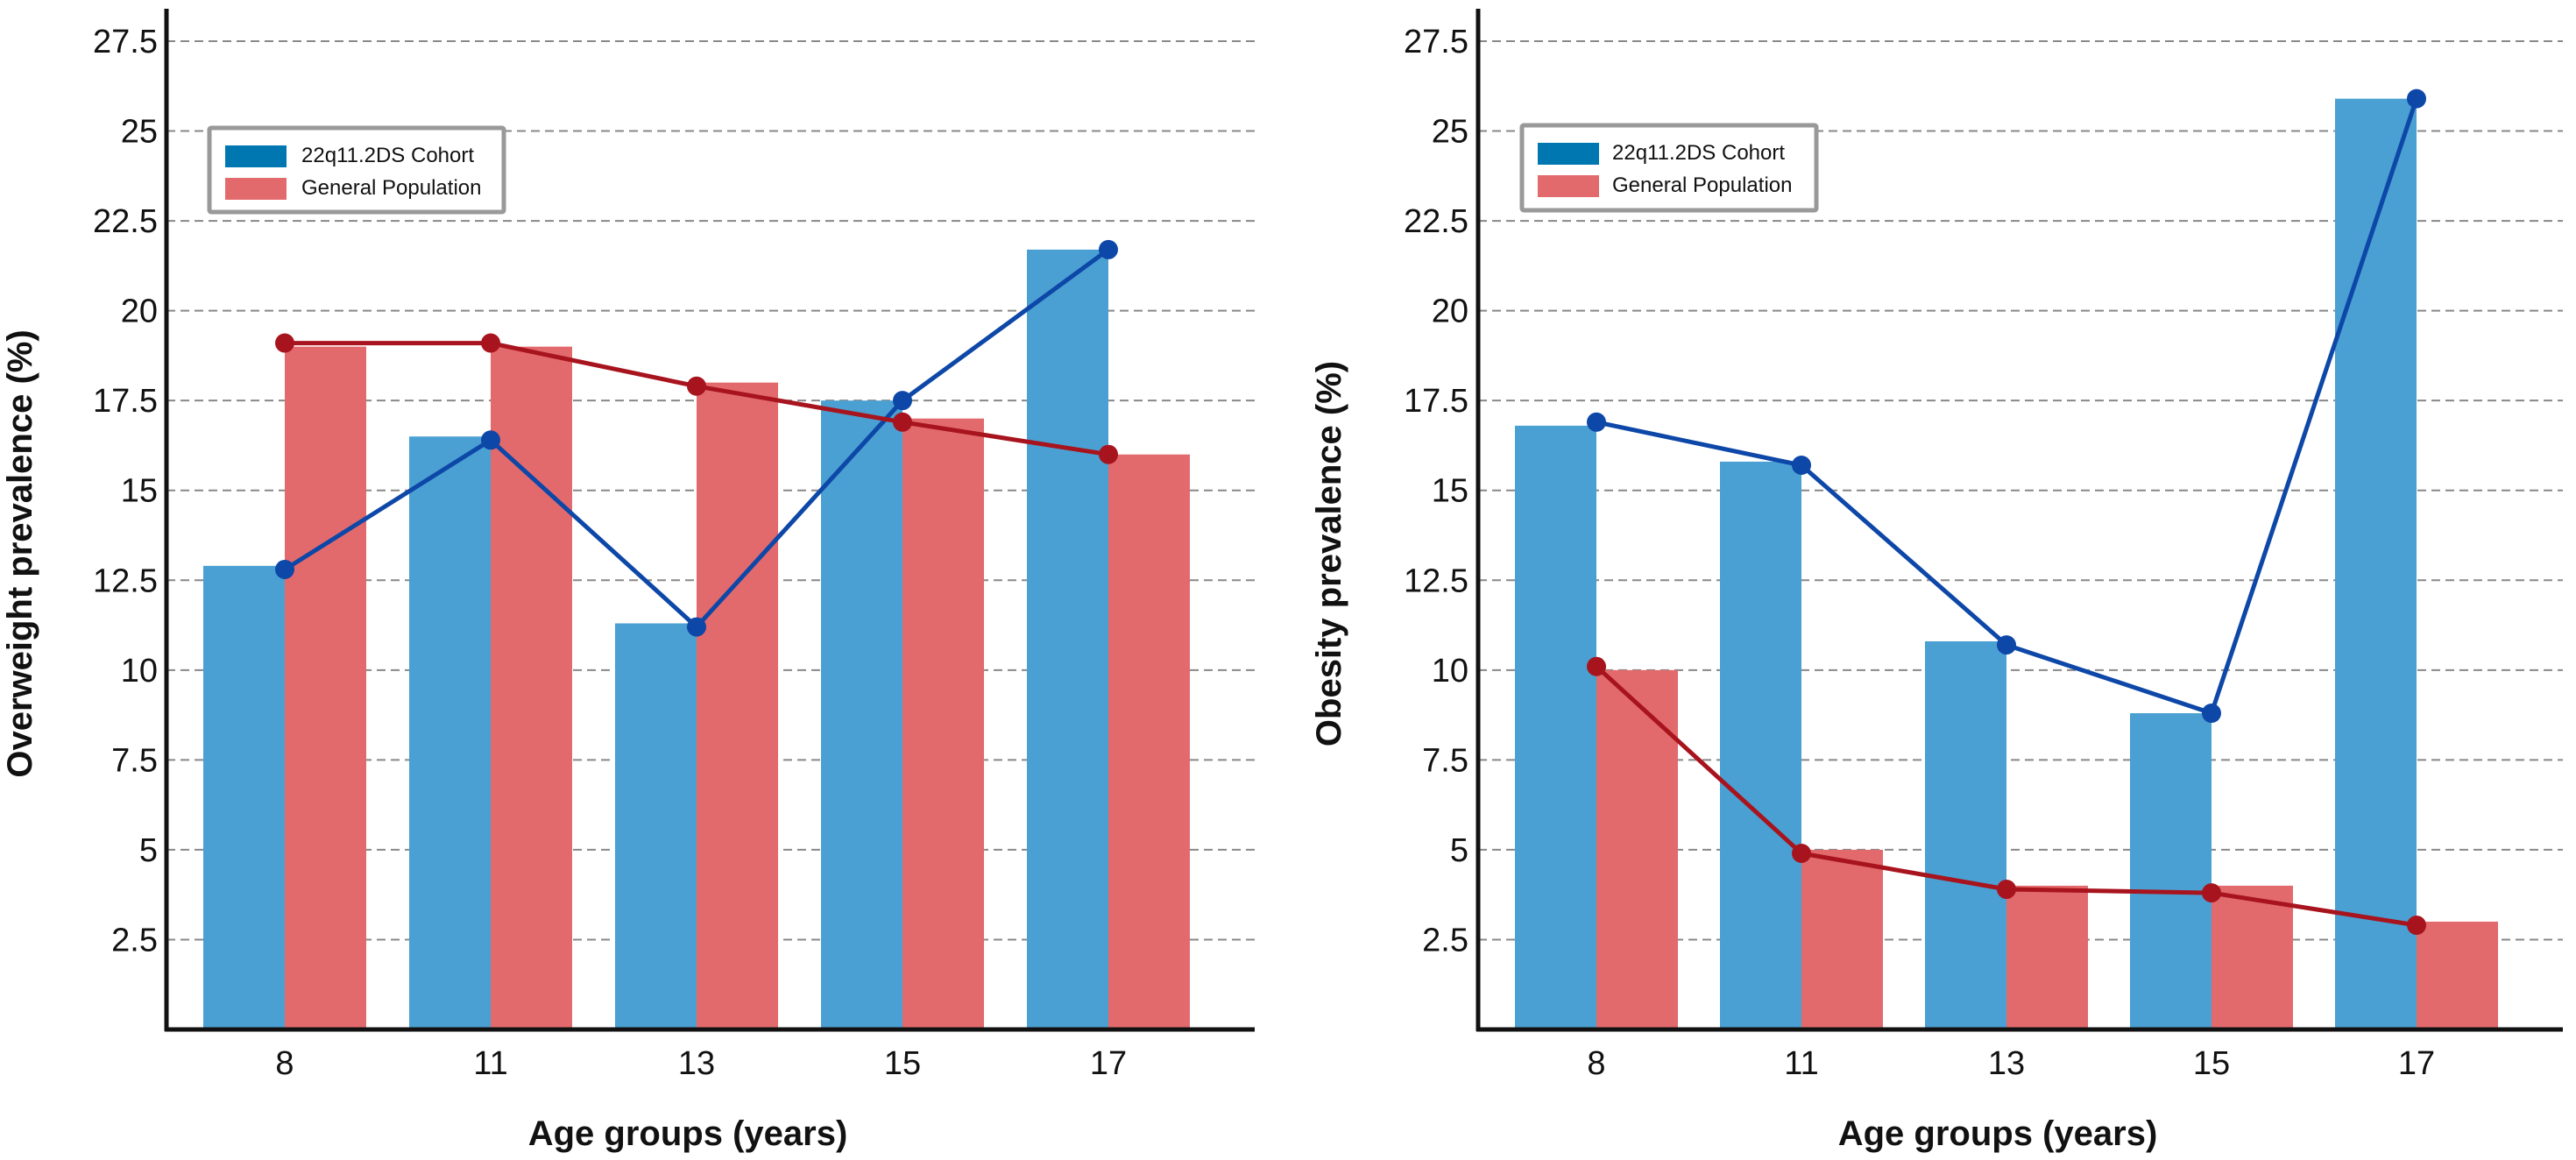 Image resolution: width=2576 pixels, height=1160 pixels. I want to click on obesity-x-tick-label: 8, so click(1596, 1063).